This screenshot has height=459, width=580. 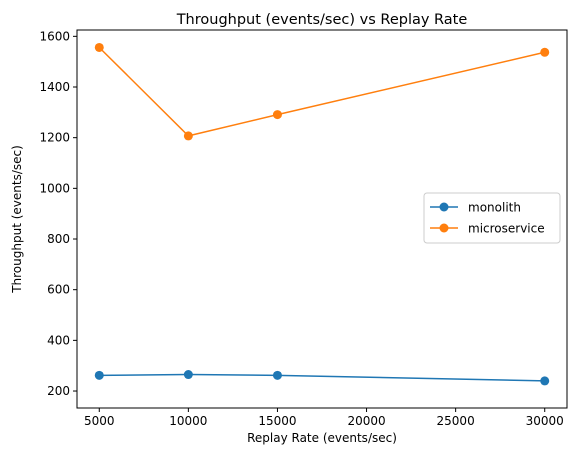 What do you see at coordinates (54, 87) in the screenshot?
I see `y-tick-label: 1400` at bounding box center [54, 87].